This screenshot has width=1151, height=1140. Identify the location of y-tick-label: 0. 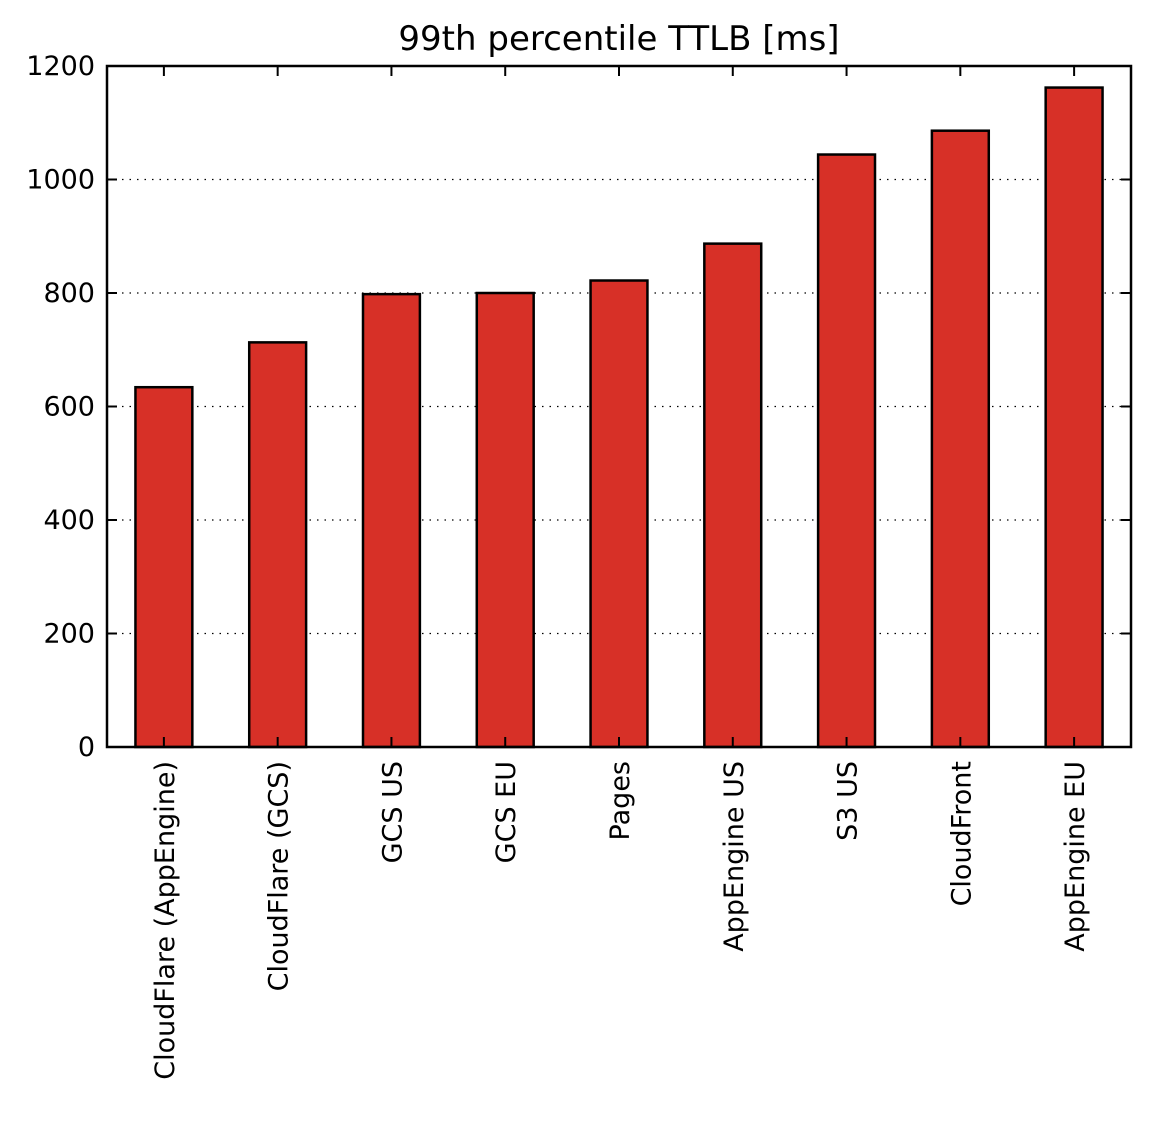
(86, 747).